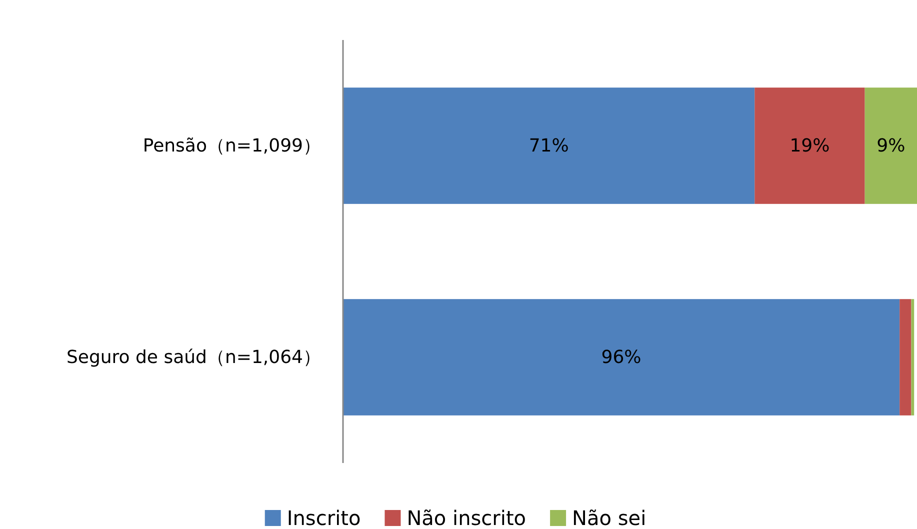  I want to click on y-tick-label: Pensão（n=1,099）, so click(231, 145).